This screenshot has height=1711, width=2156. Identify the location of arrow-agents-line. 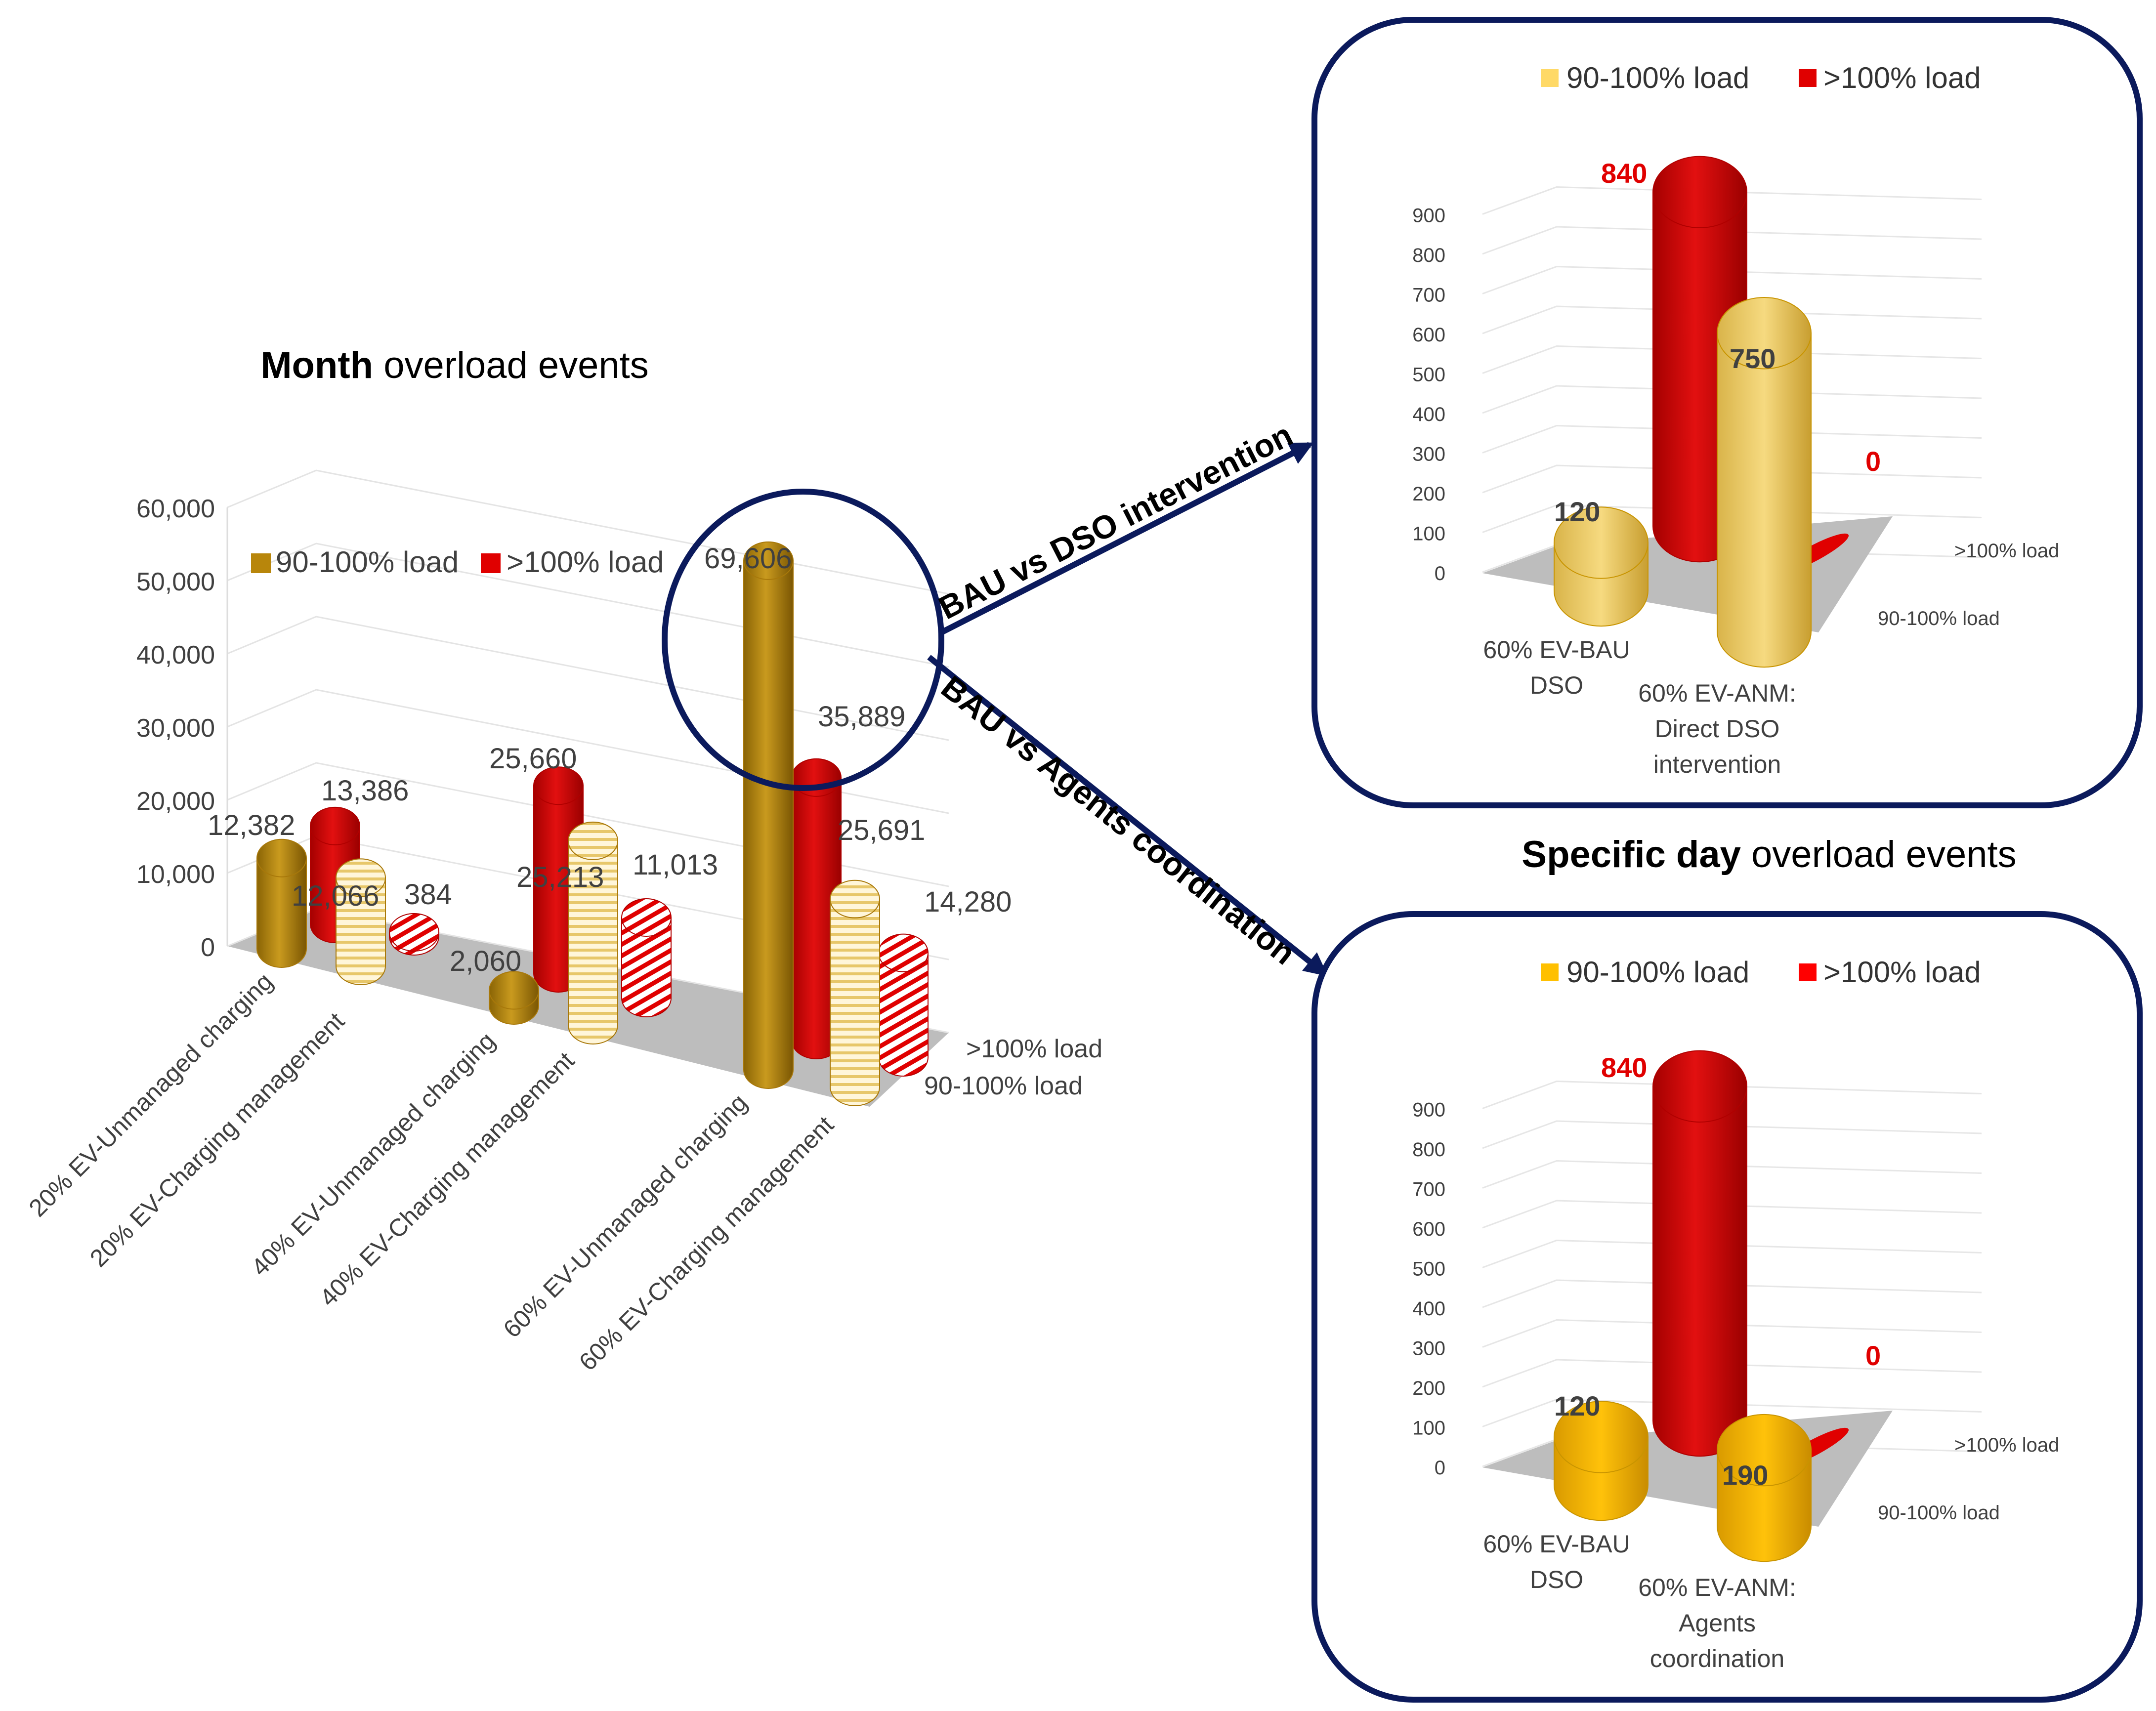
(1127, 815).